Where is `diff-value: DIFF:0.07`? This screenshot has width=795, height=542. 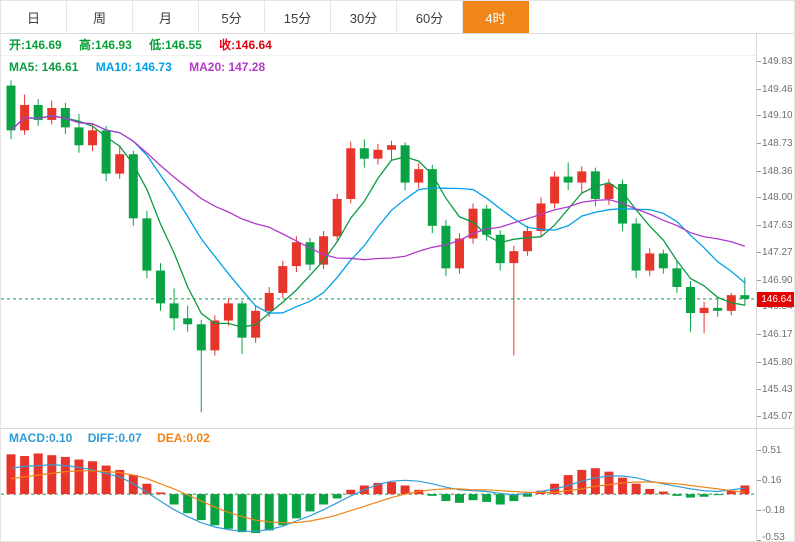 diff-value: DIFF:0.07 is located at coordinates (114, 438).